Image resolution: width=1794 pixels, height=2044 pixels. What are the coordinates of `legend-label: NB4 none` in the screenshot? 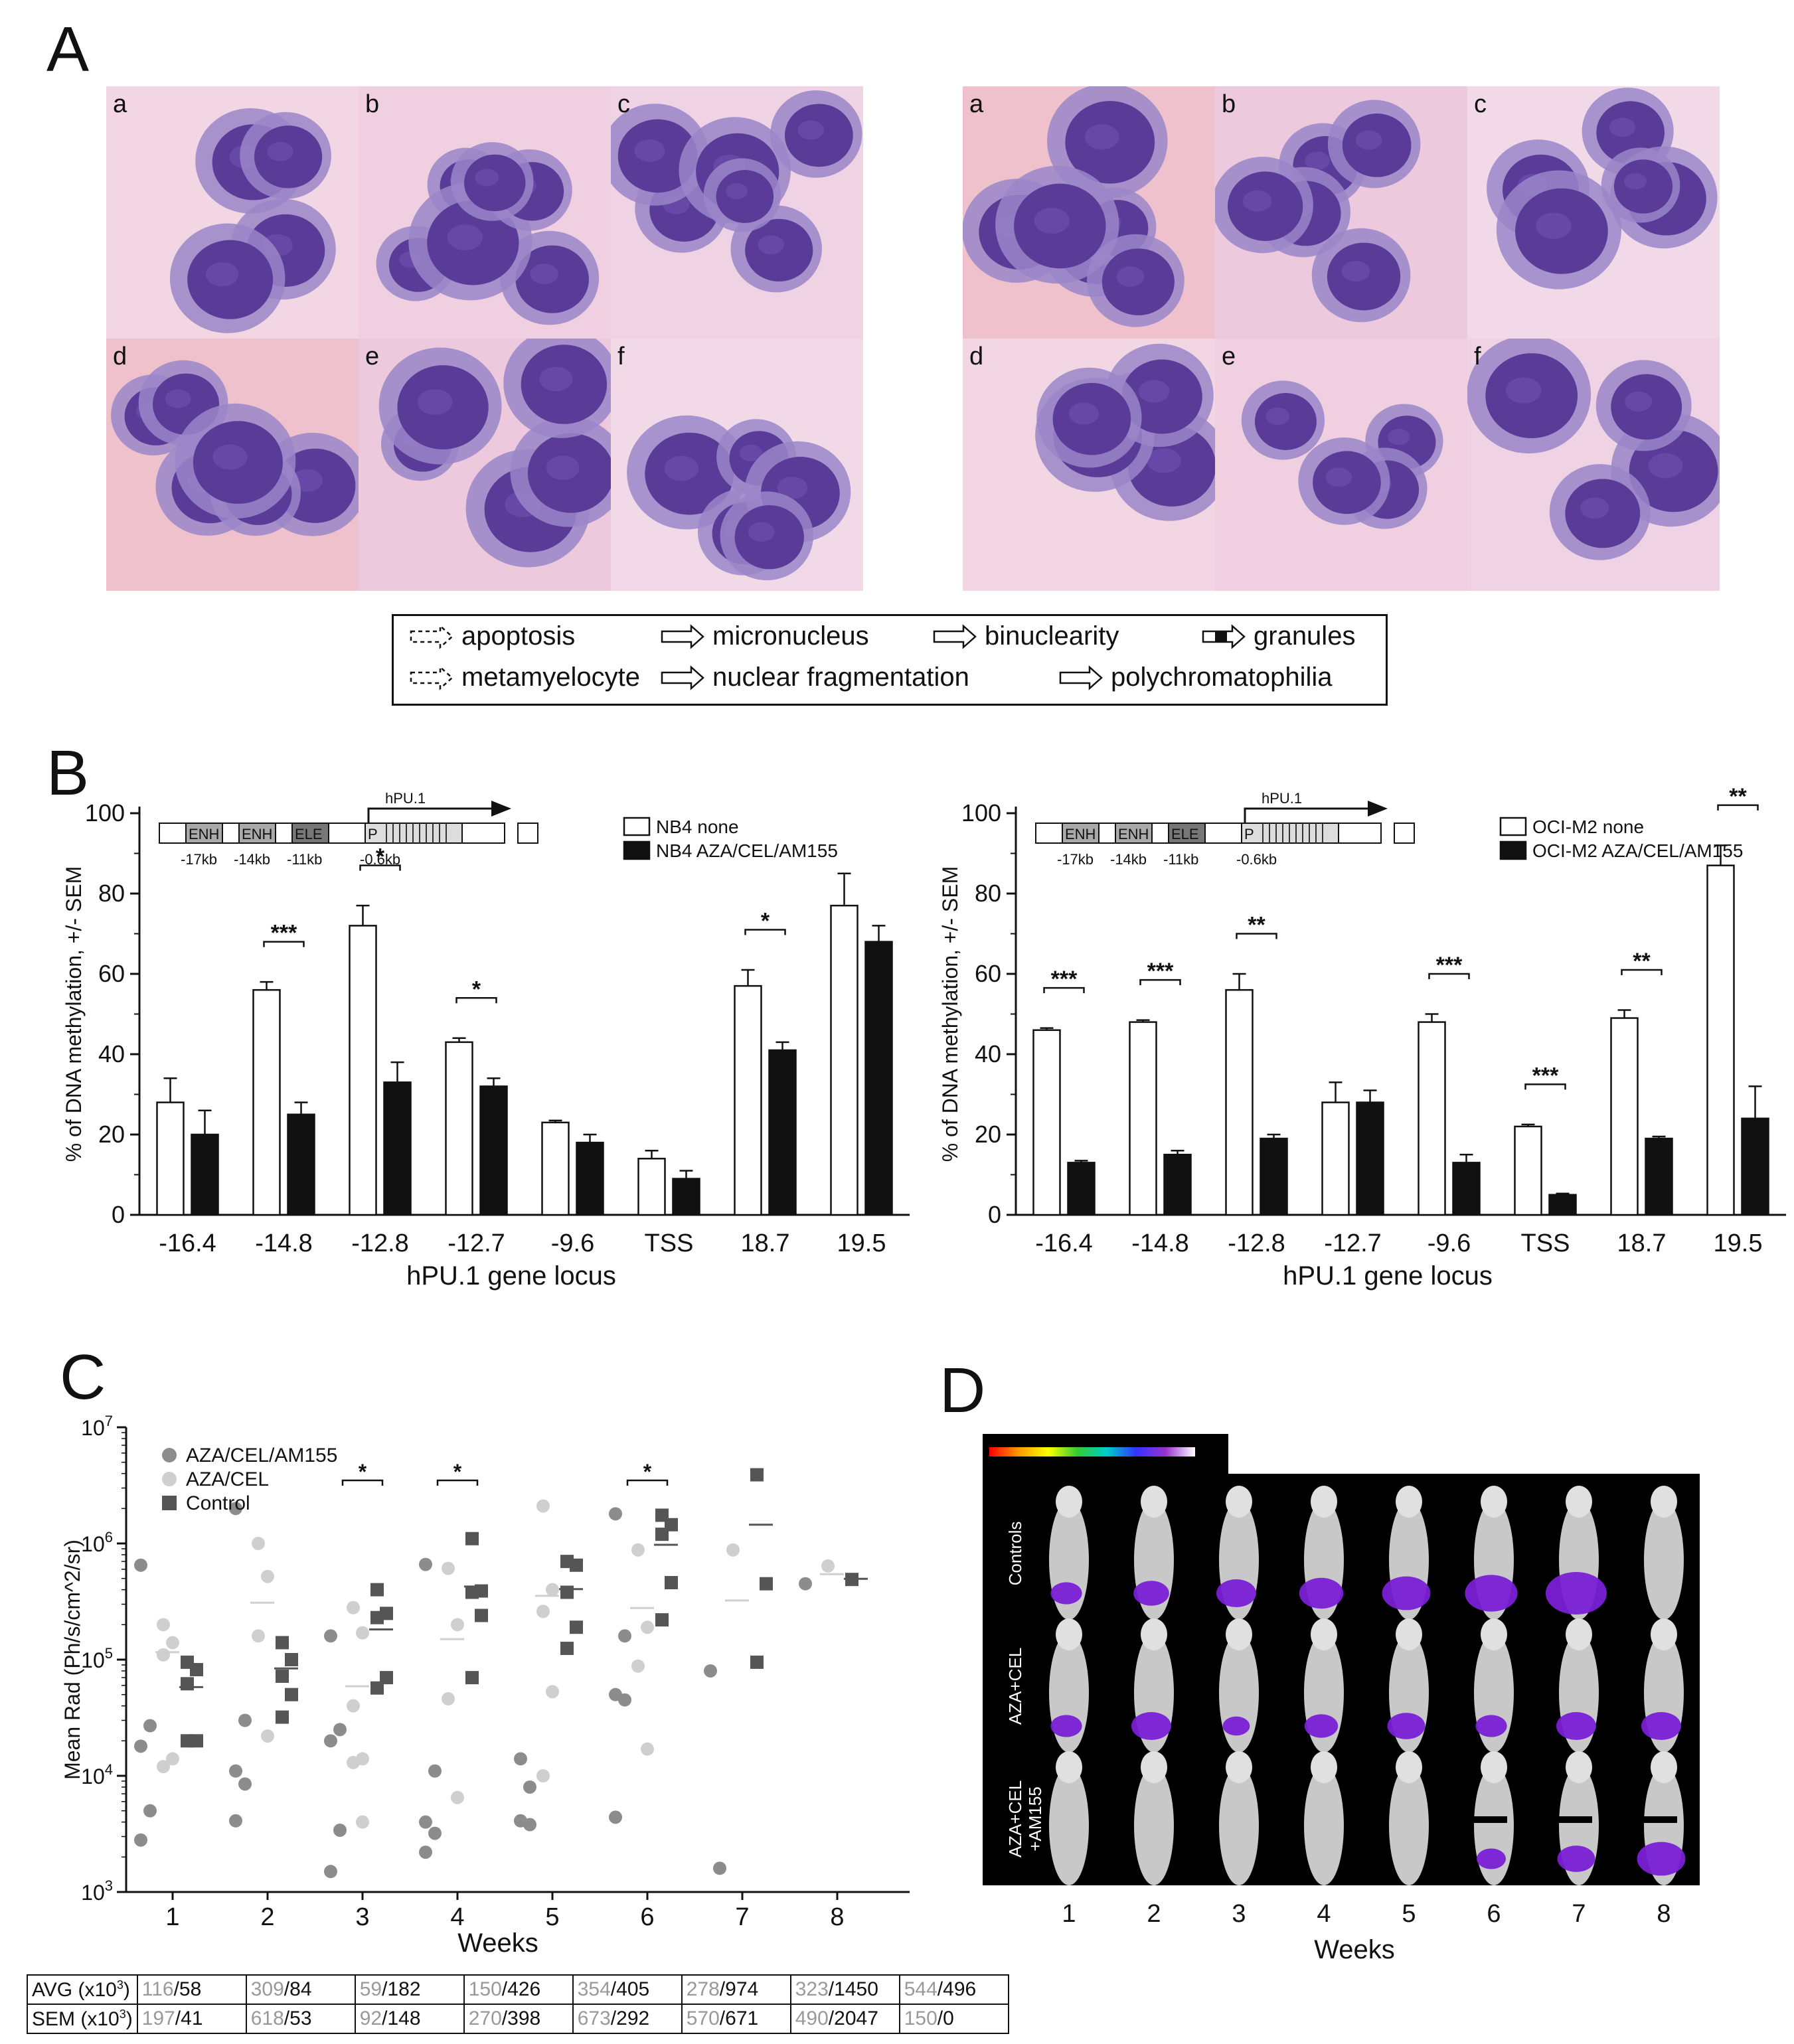 It's located at (697, 827).